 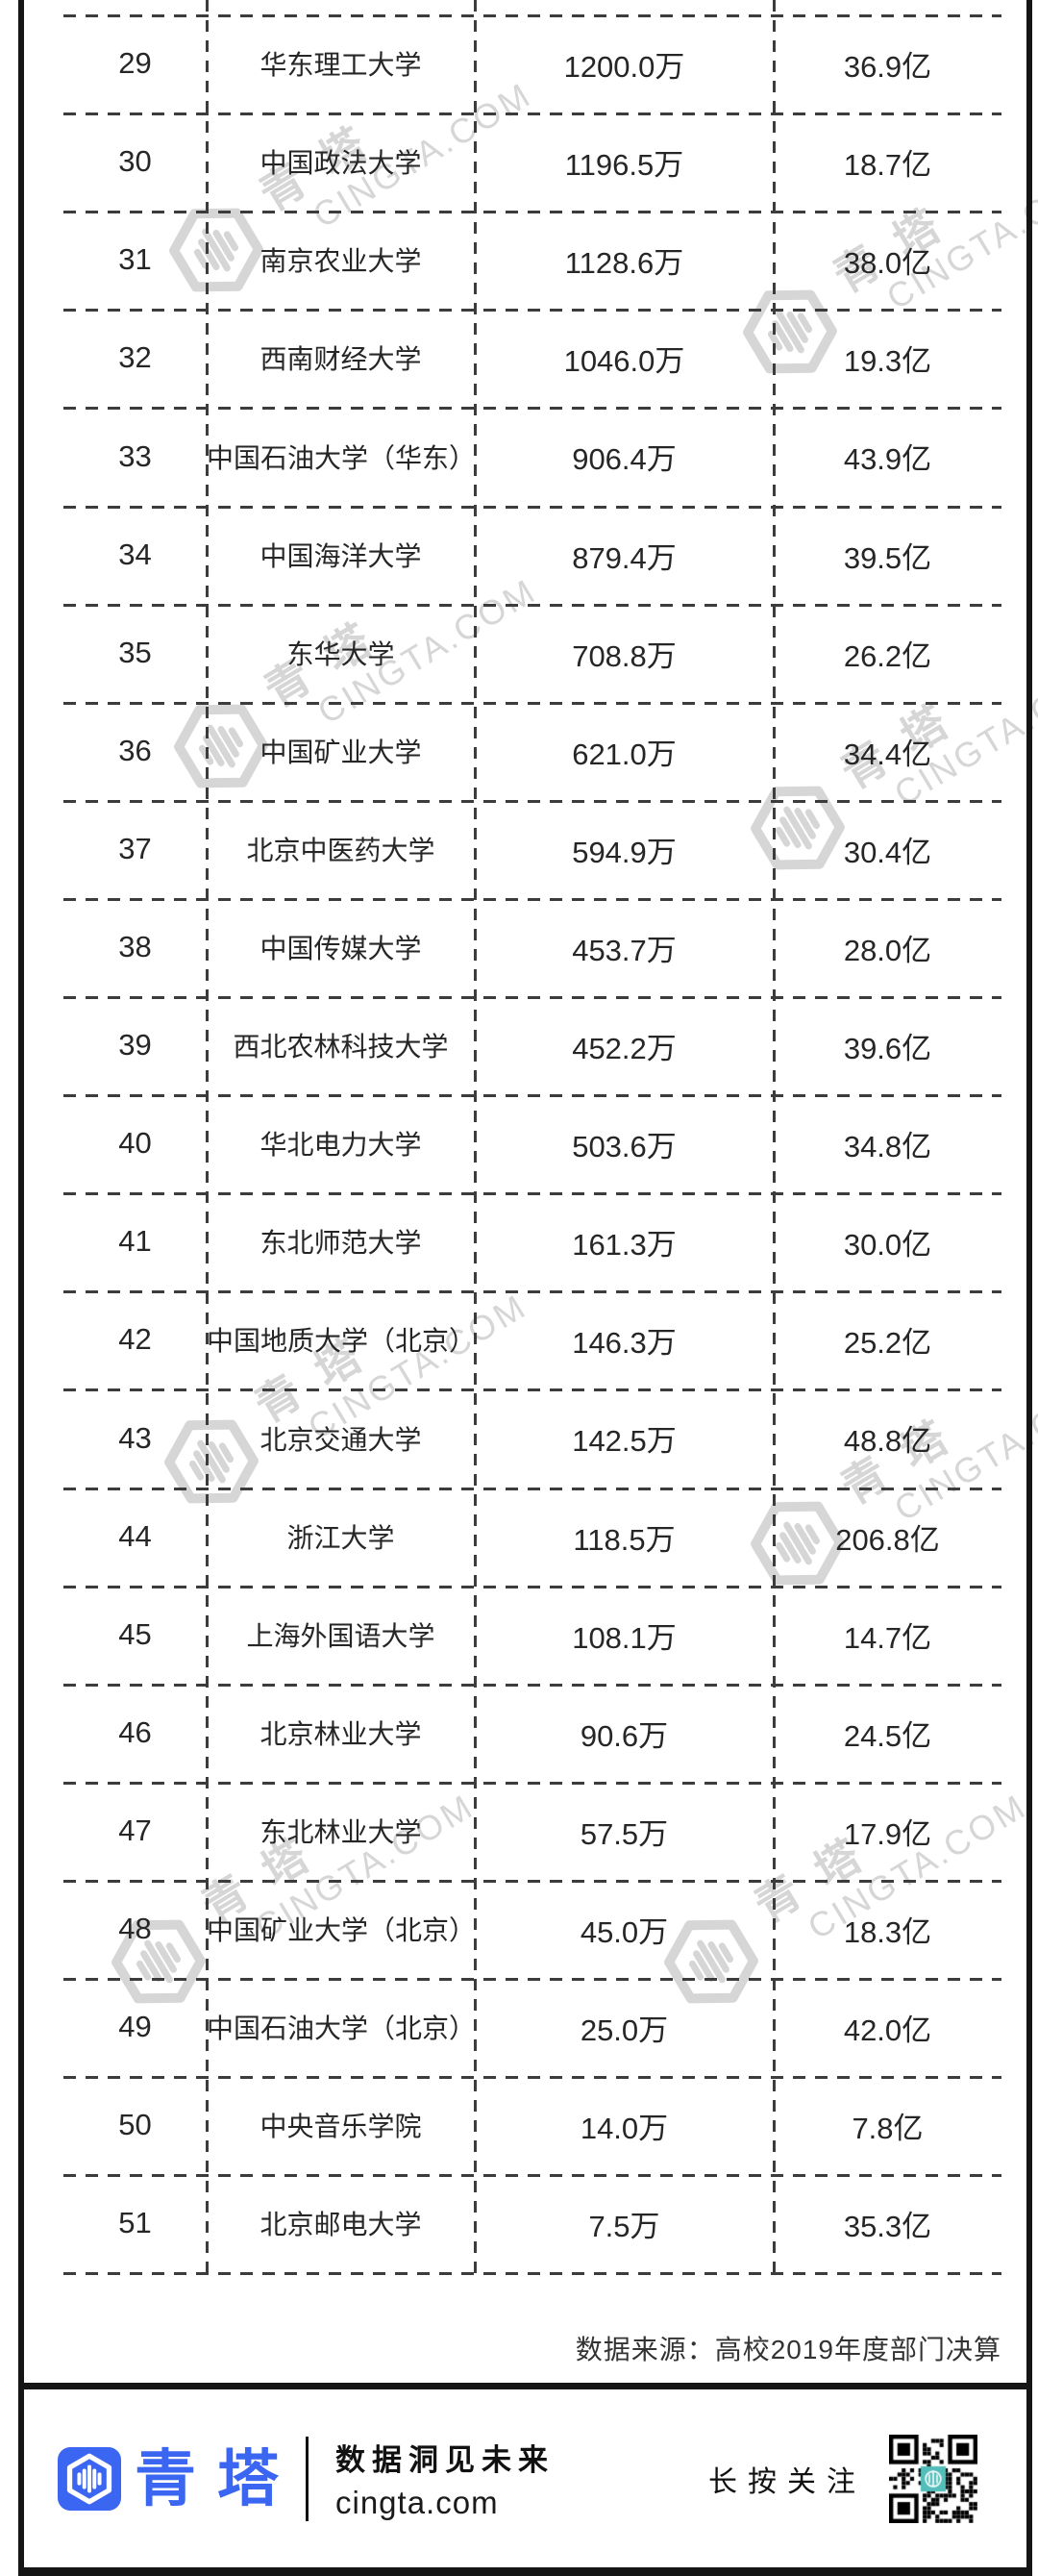 What do you see at coordinates (341, 261) in the screenshot?
I see `cell-university-name: 南京农业大学` at bounding box center [341, 261].